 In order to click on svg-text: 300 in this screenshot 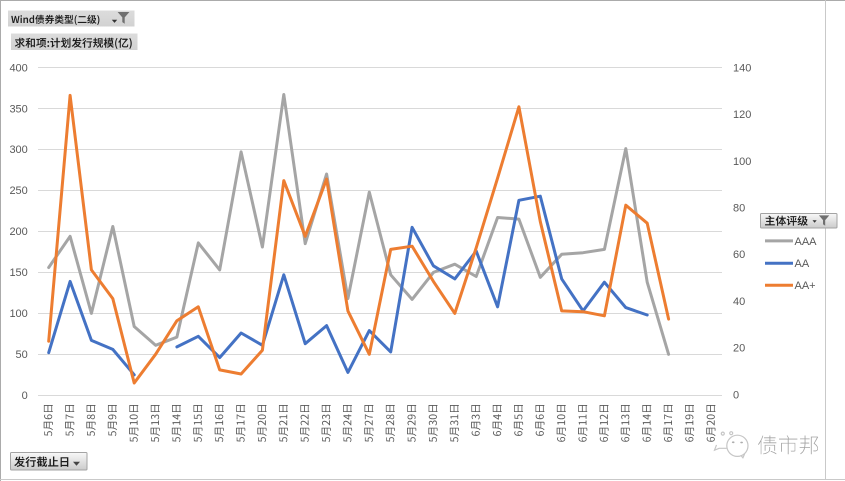, I will do `click(18, 150)`.